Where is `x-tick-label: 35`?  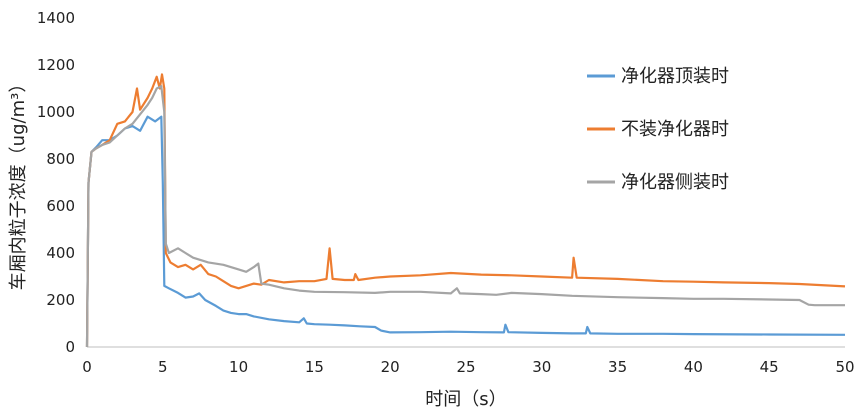
x-tick-label: 35 is located at coordinates (617, 367).